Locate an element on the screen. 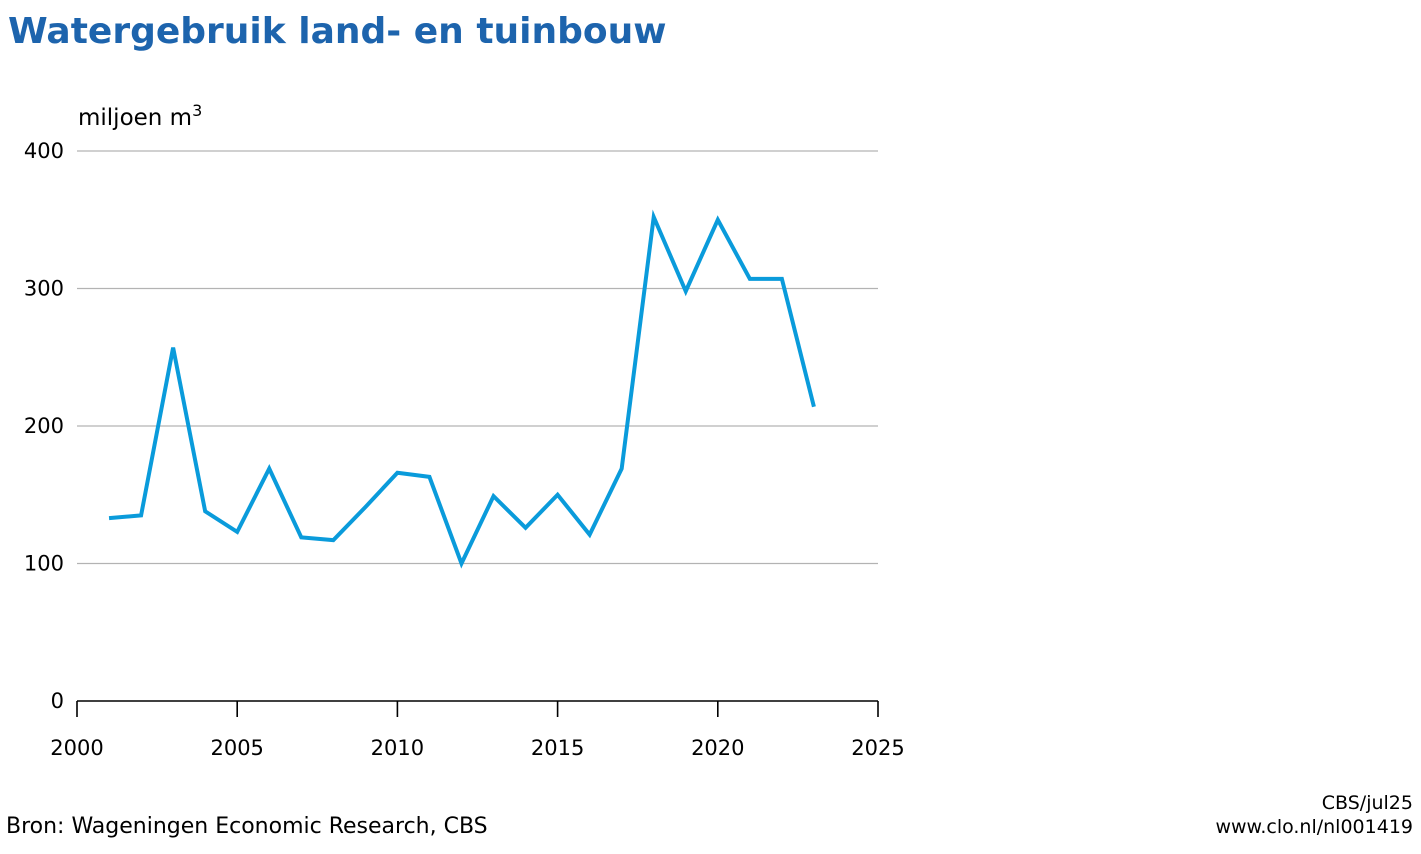  x-tick-label-2005: 2005 is located at coordinates (236, 748).